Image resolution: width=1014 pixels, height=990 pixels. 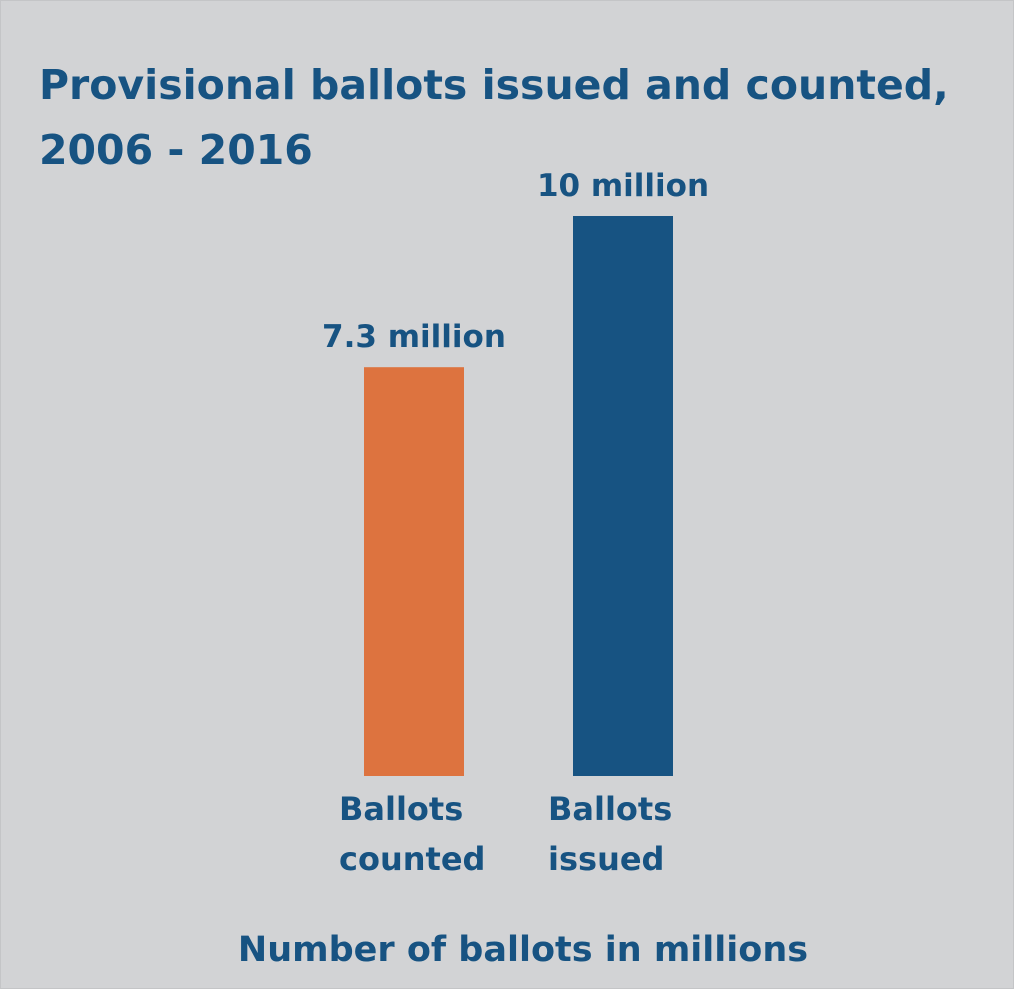 What do you see at coordinates (414, 337) in the screenshot?
I see `value-label-0: 7.3 million` at bounding box center [414, 337].